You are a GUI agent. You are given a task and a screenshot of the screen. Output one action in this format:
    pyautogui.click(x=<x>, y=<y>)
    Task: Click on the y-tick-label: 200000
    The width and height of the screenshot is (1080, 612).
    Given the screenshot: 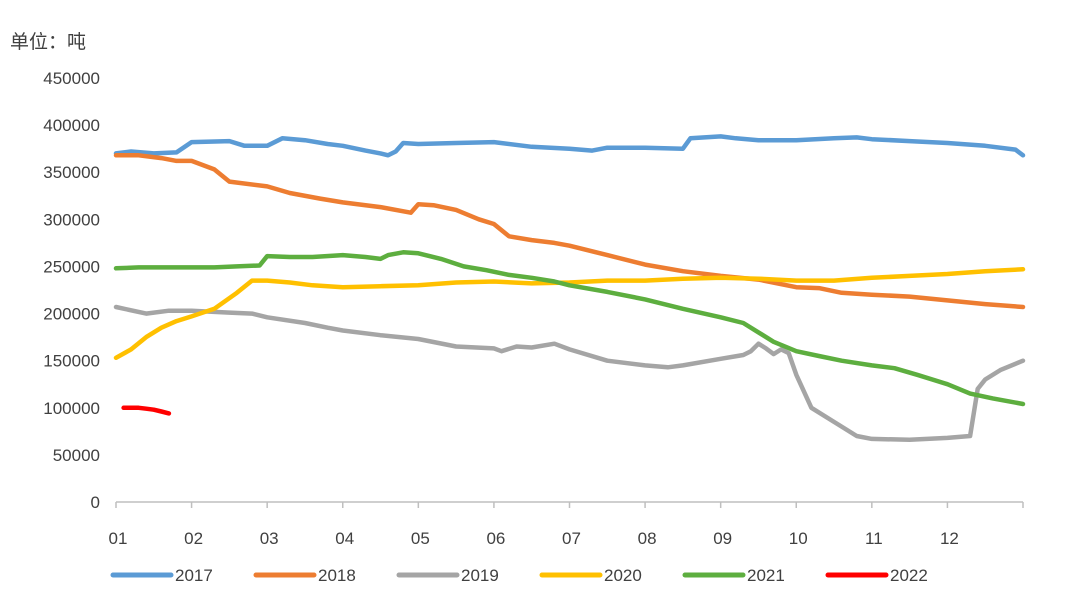 What is the action you would take?
    pyautogui.click(x=71, y=314)
    